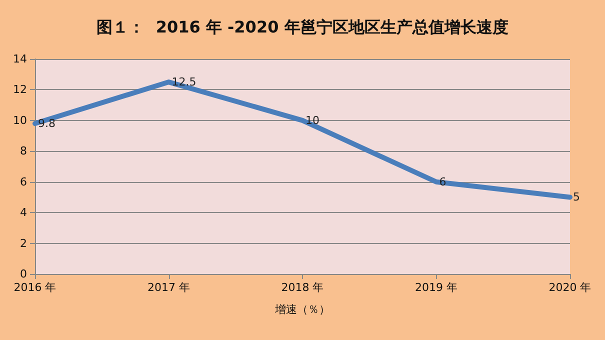 This screenshot has height=340, width=605. Describe the element at coordinates (302, 287) in the screenshot. I see `x-tick-label: 2018 年` at that location.